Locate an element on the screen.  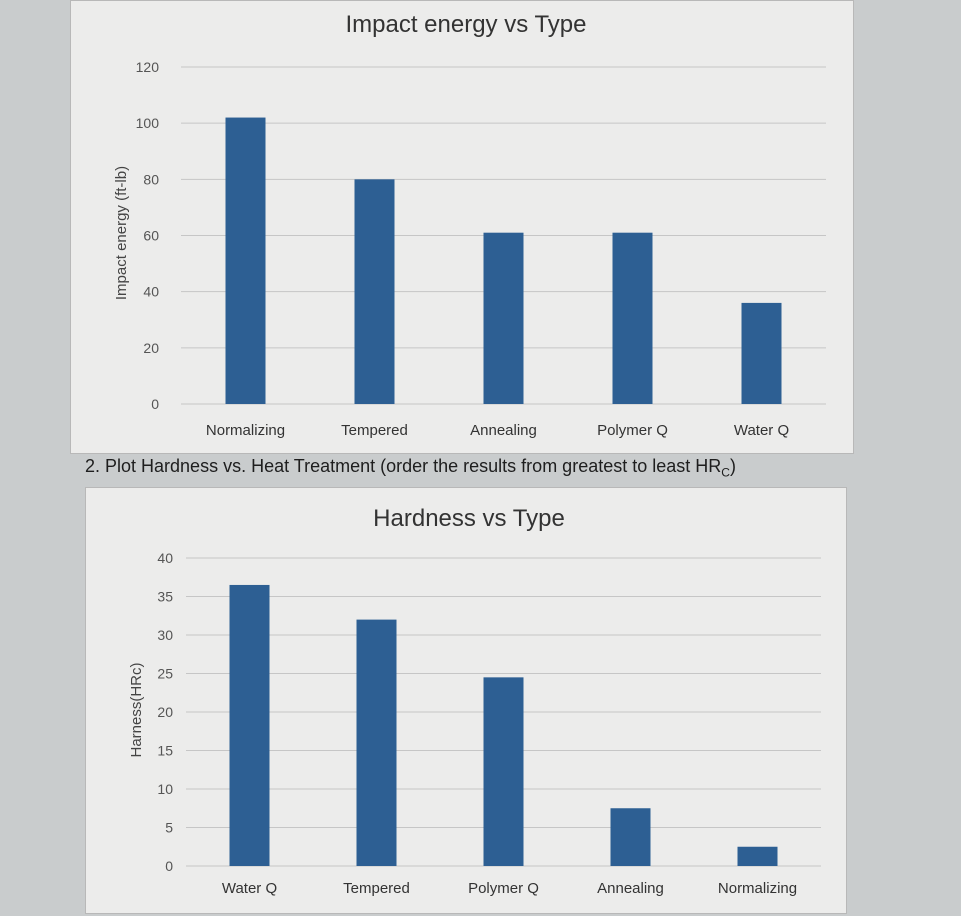
chart-title: Hardness vs Type is located at coordinates (469, 518).